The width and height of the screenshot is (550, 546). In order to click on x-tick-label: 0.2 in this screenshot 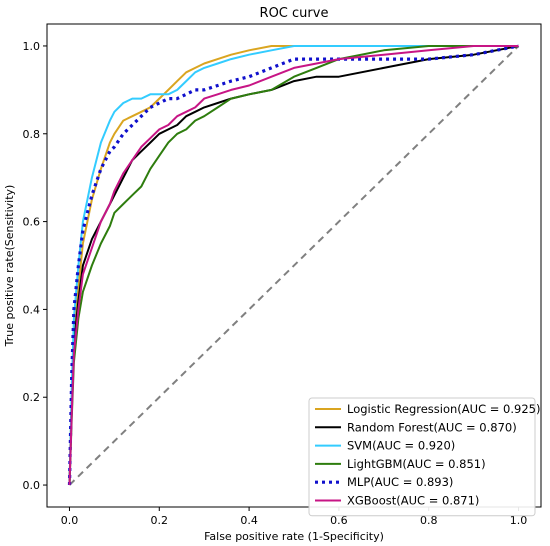, I will do `click(160, 520)`.